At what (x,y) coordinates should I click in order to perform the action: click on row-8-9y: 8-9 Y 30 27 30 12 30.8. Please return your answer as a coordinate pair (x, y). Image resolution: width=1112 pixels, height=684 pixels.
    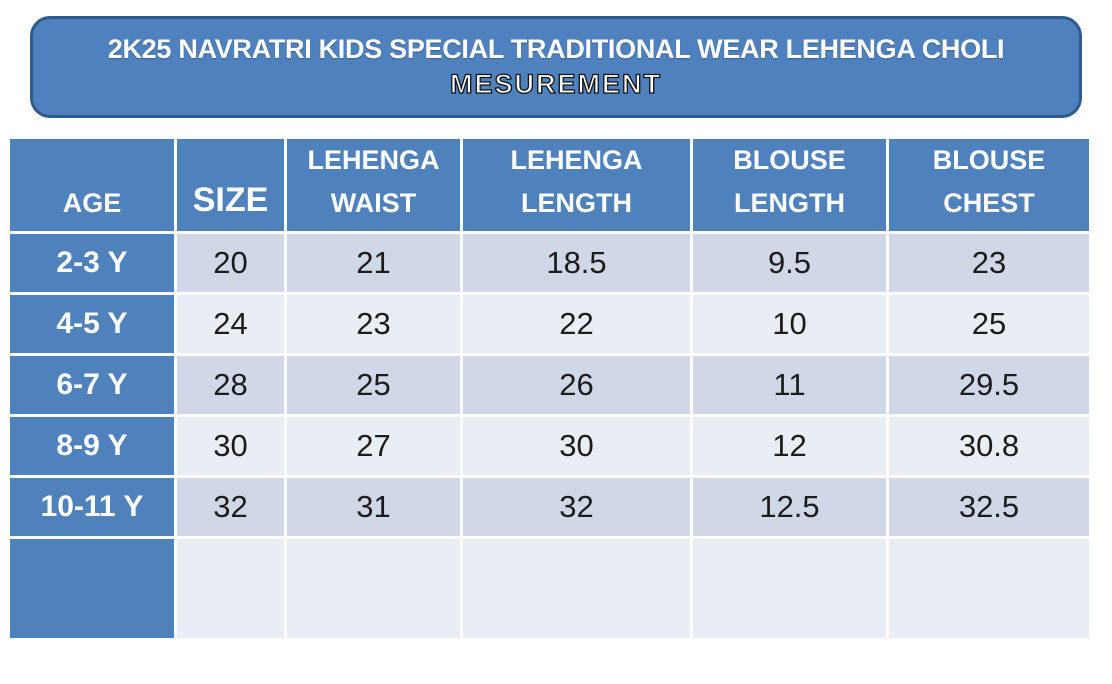
    Looking at the image, I should click on (549, 446).